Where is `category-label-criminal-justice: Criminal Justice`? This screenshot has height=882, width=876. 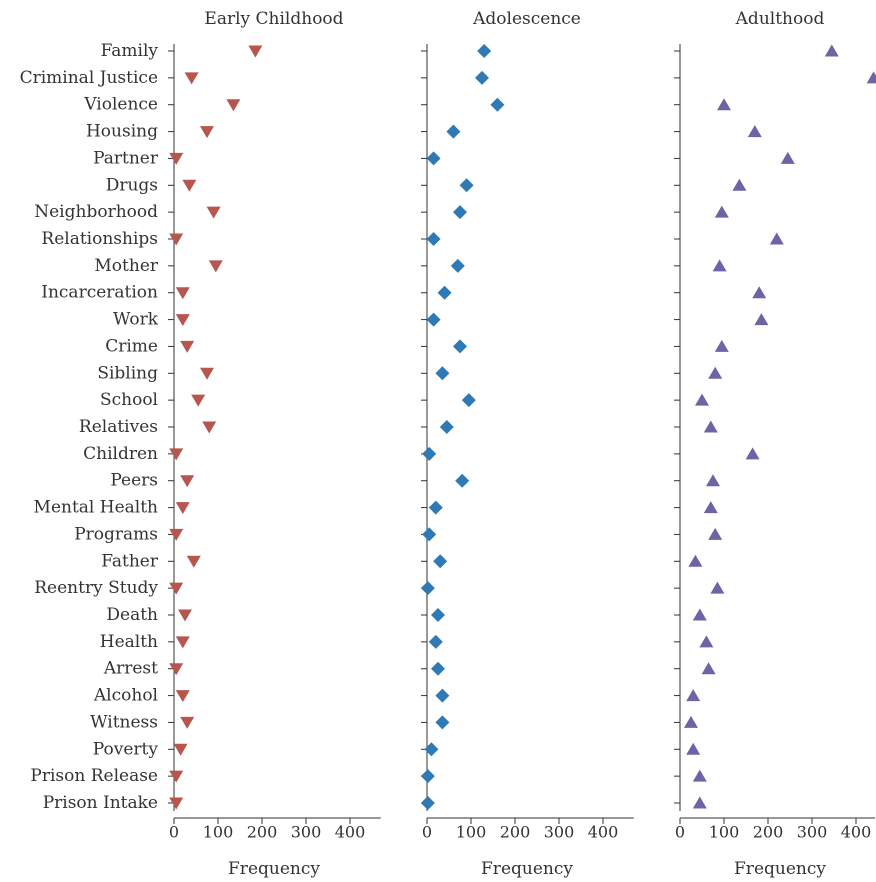 category-label-criminal-justice: Criminal Justice is located at coordinates (89, 78).